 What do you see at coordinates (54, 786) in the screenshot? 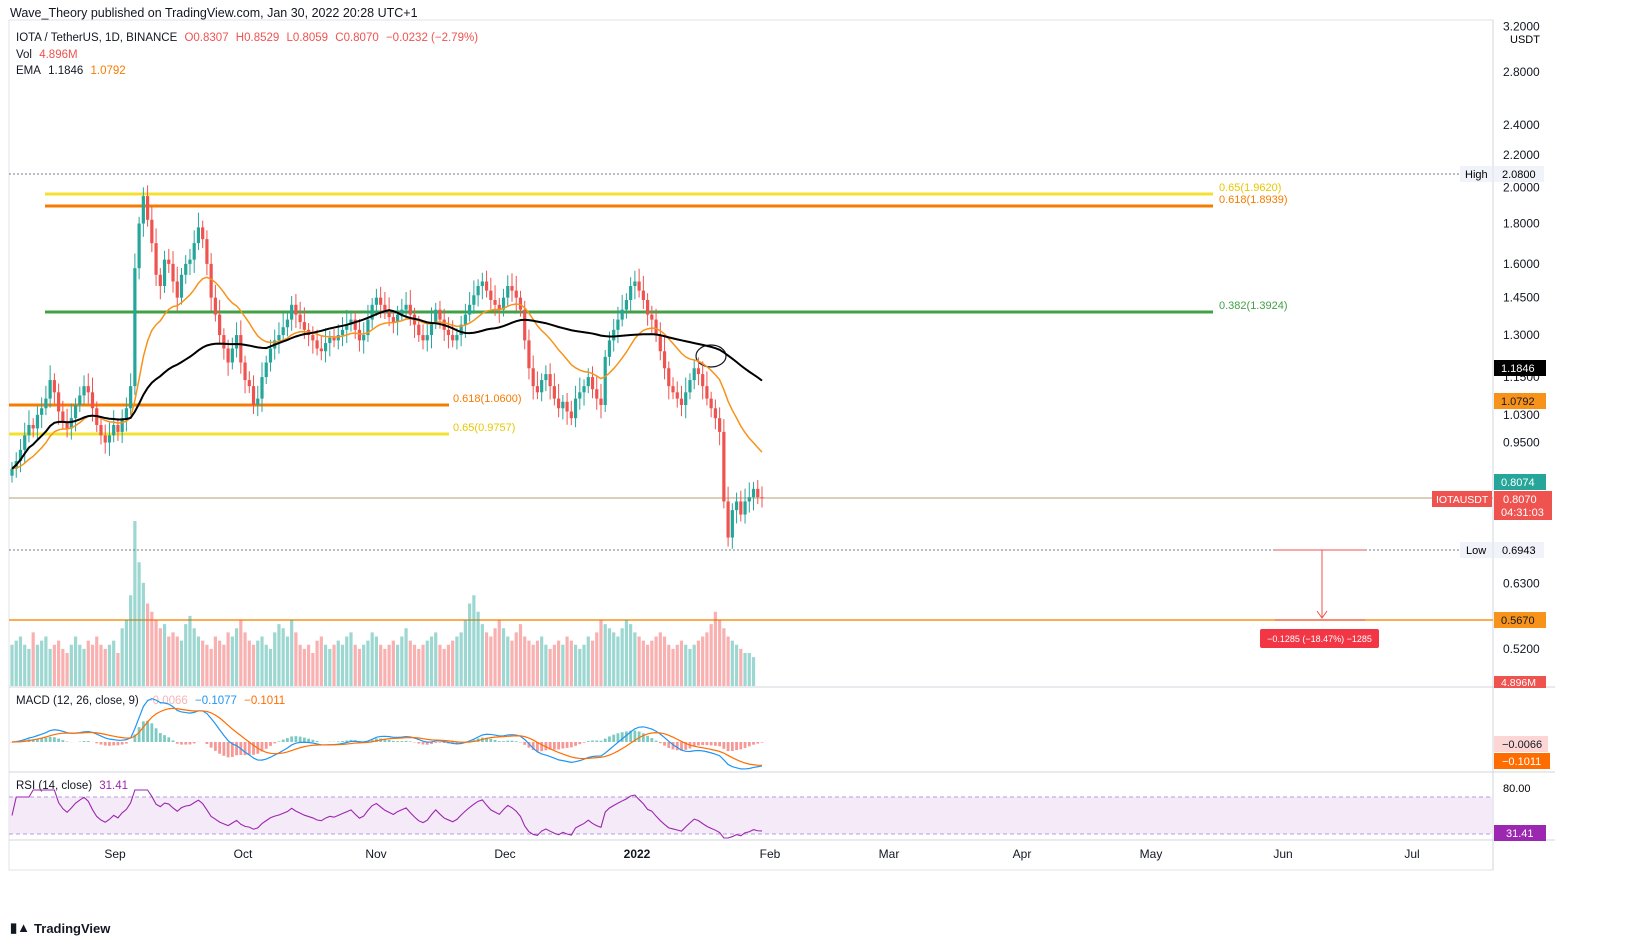
I see `rsi-label: RSI (14, close)` at bounding box center [54, 786].